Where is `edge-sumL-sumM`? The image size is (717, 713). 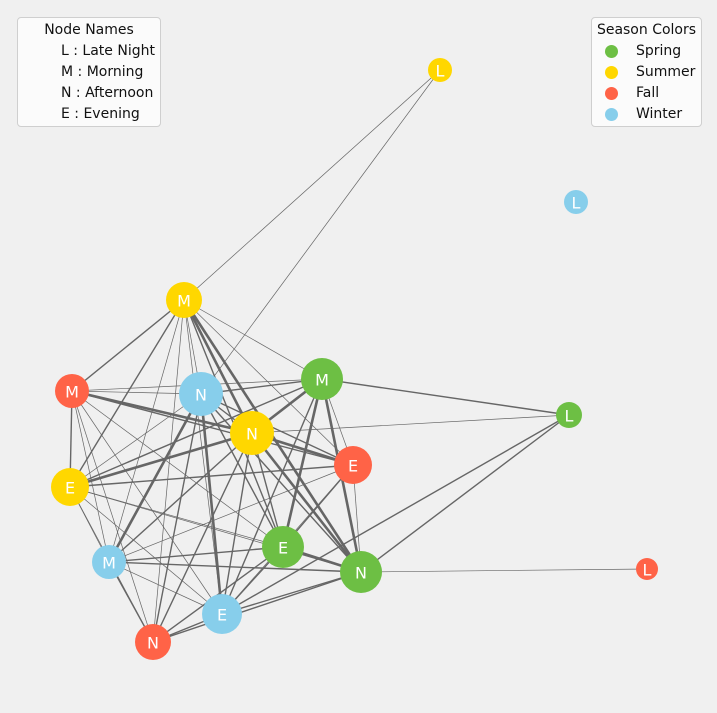 edge-sumL-sumM is located at coordinates (312, 185).